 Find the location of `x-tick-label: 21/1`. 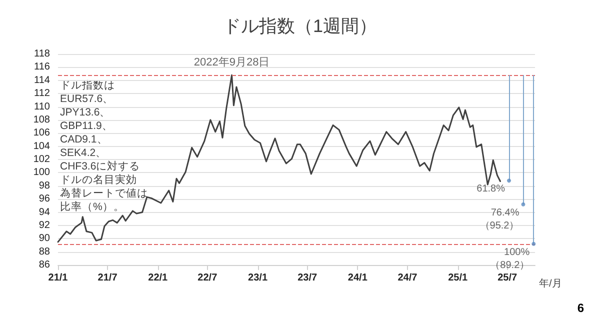

x-tick-label: 21/1 is located at coordinates (58, 278).